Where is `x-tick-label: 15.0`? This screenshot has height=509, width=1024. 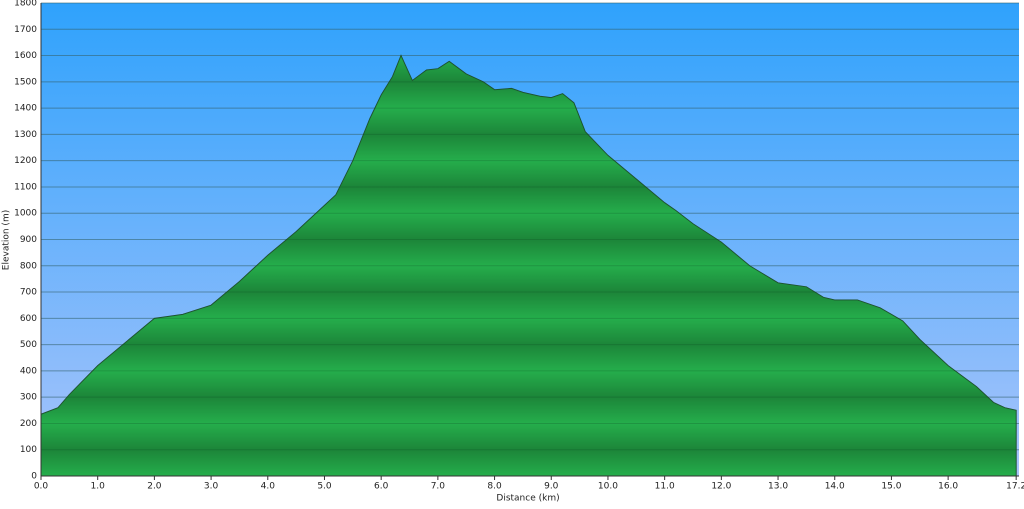
x-tick-label: 15.0 is located at coordinates (891, 487).